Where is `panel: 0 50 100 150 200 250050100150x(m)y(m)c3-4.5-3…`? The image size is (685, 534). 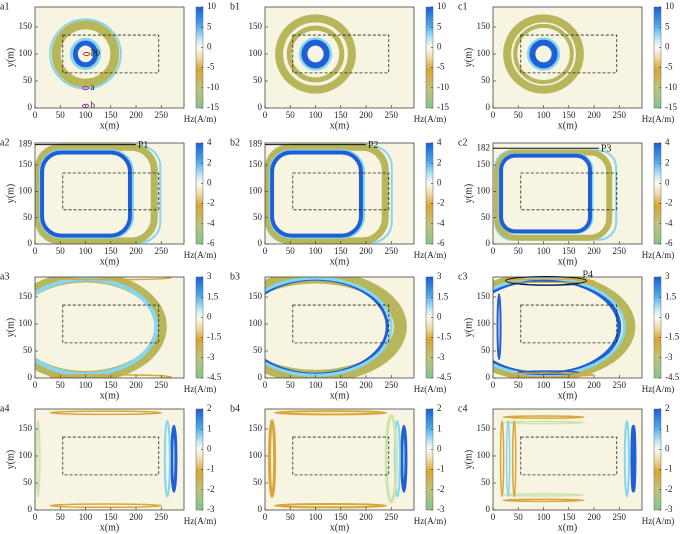
panel: 0 50 100 150 200 250050100150x(m)y(m)c3-4.5-3… is located at coordinates (569, 336).